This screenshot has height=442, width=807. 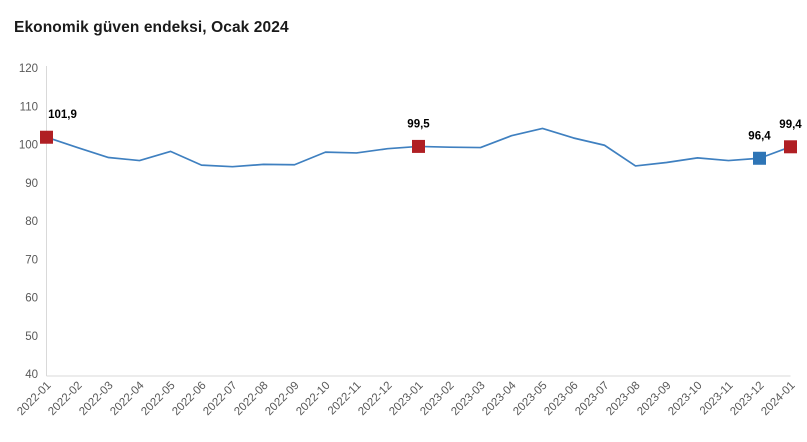 What do you see at coordinates (418, 124) in the screenshot?
I see `data-point-label: 99,5` at bounding box center [418, 124].